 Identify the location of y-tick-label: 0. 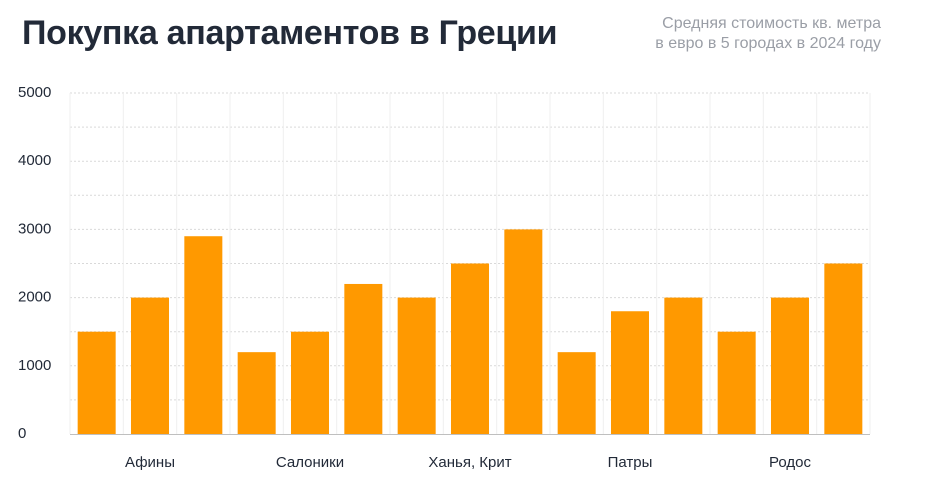
(22, 433).